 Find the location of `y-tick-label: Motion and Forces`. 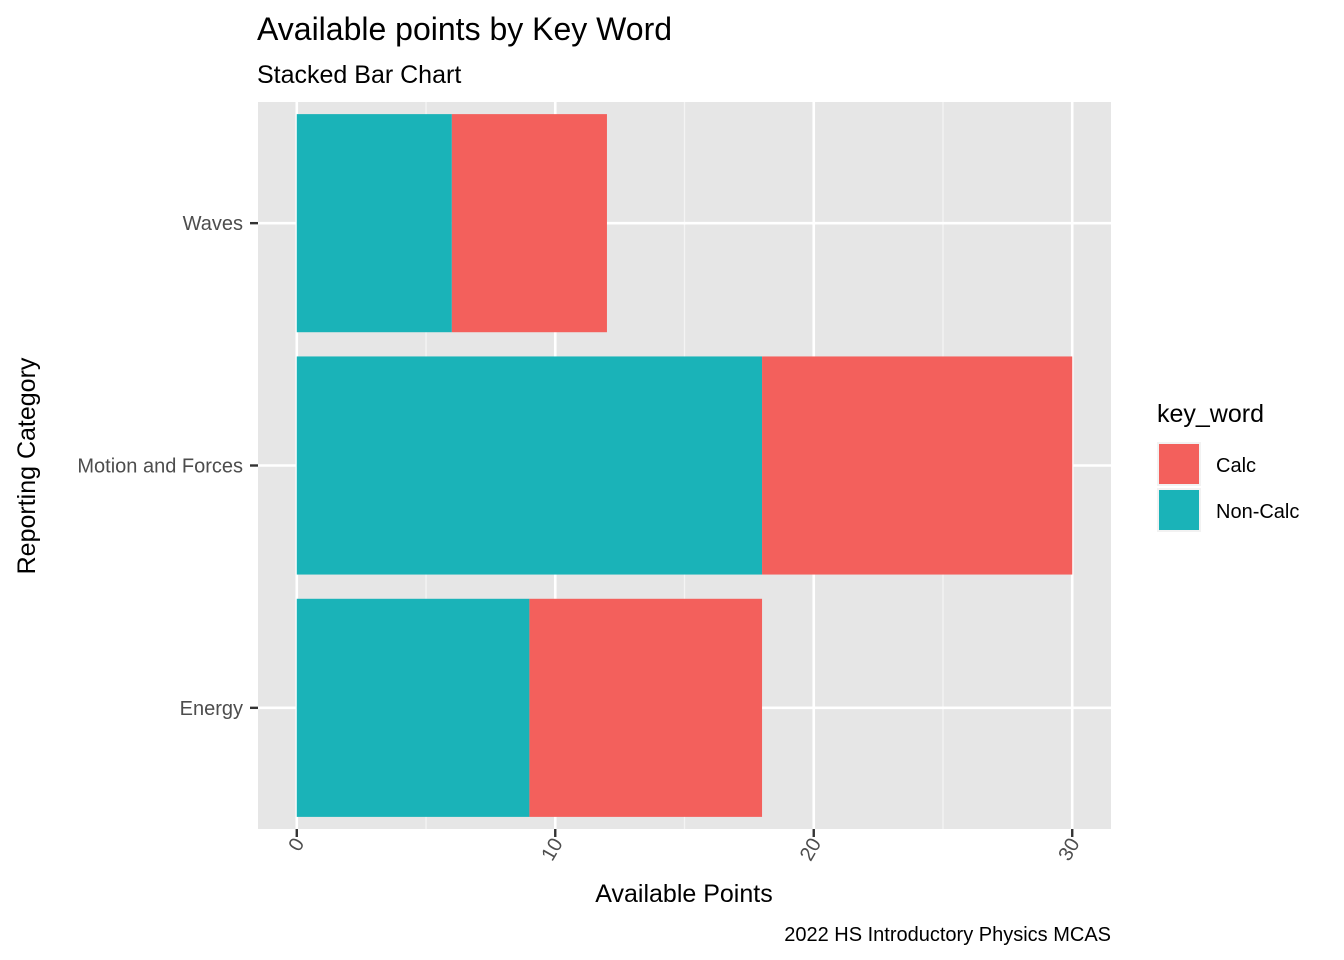

y-tick-label: Motion and Forces is located at coordinates (160, 467).